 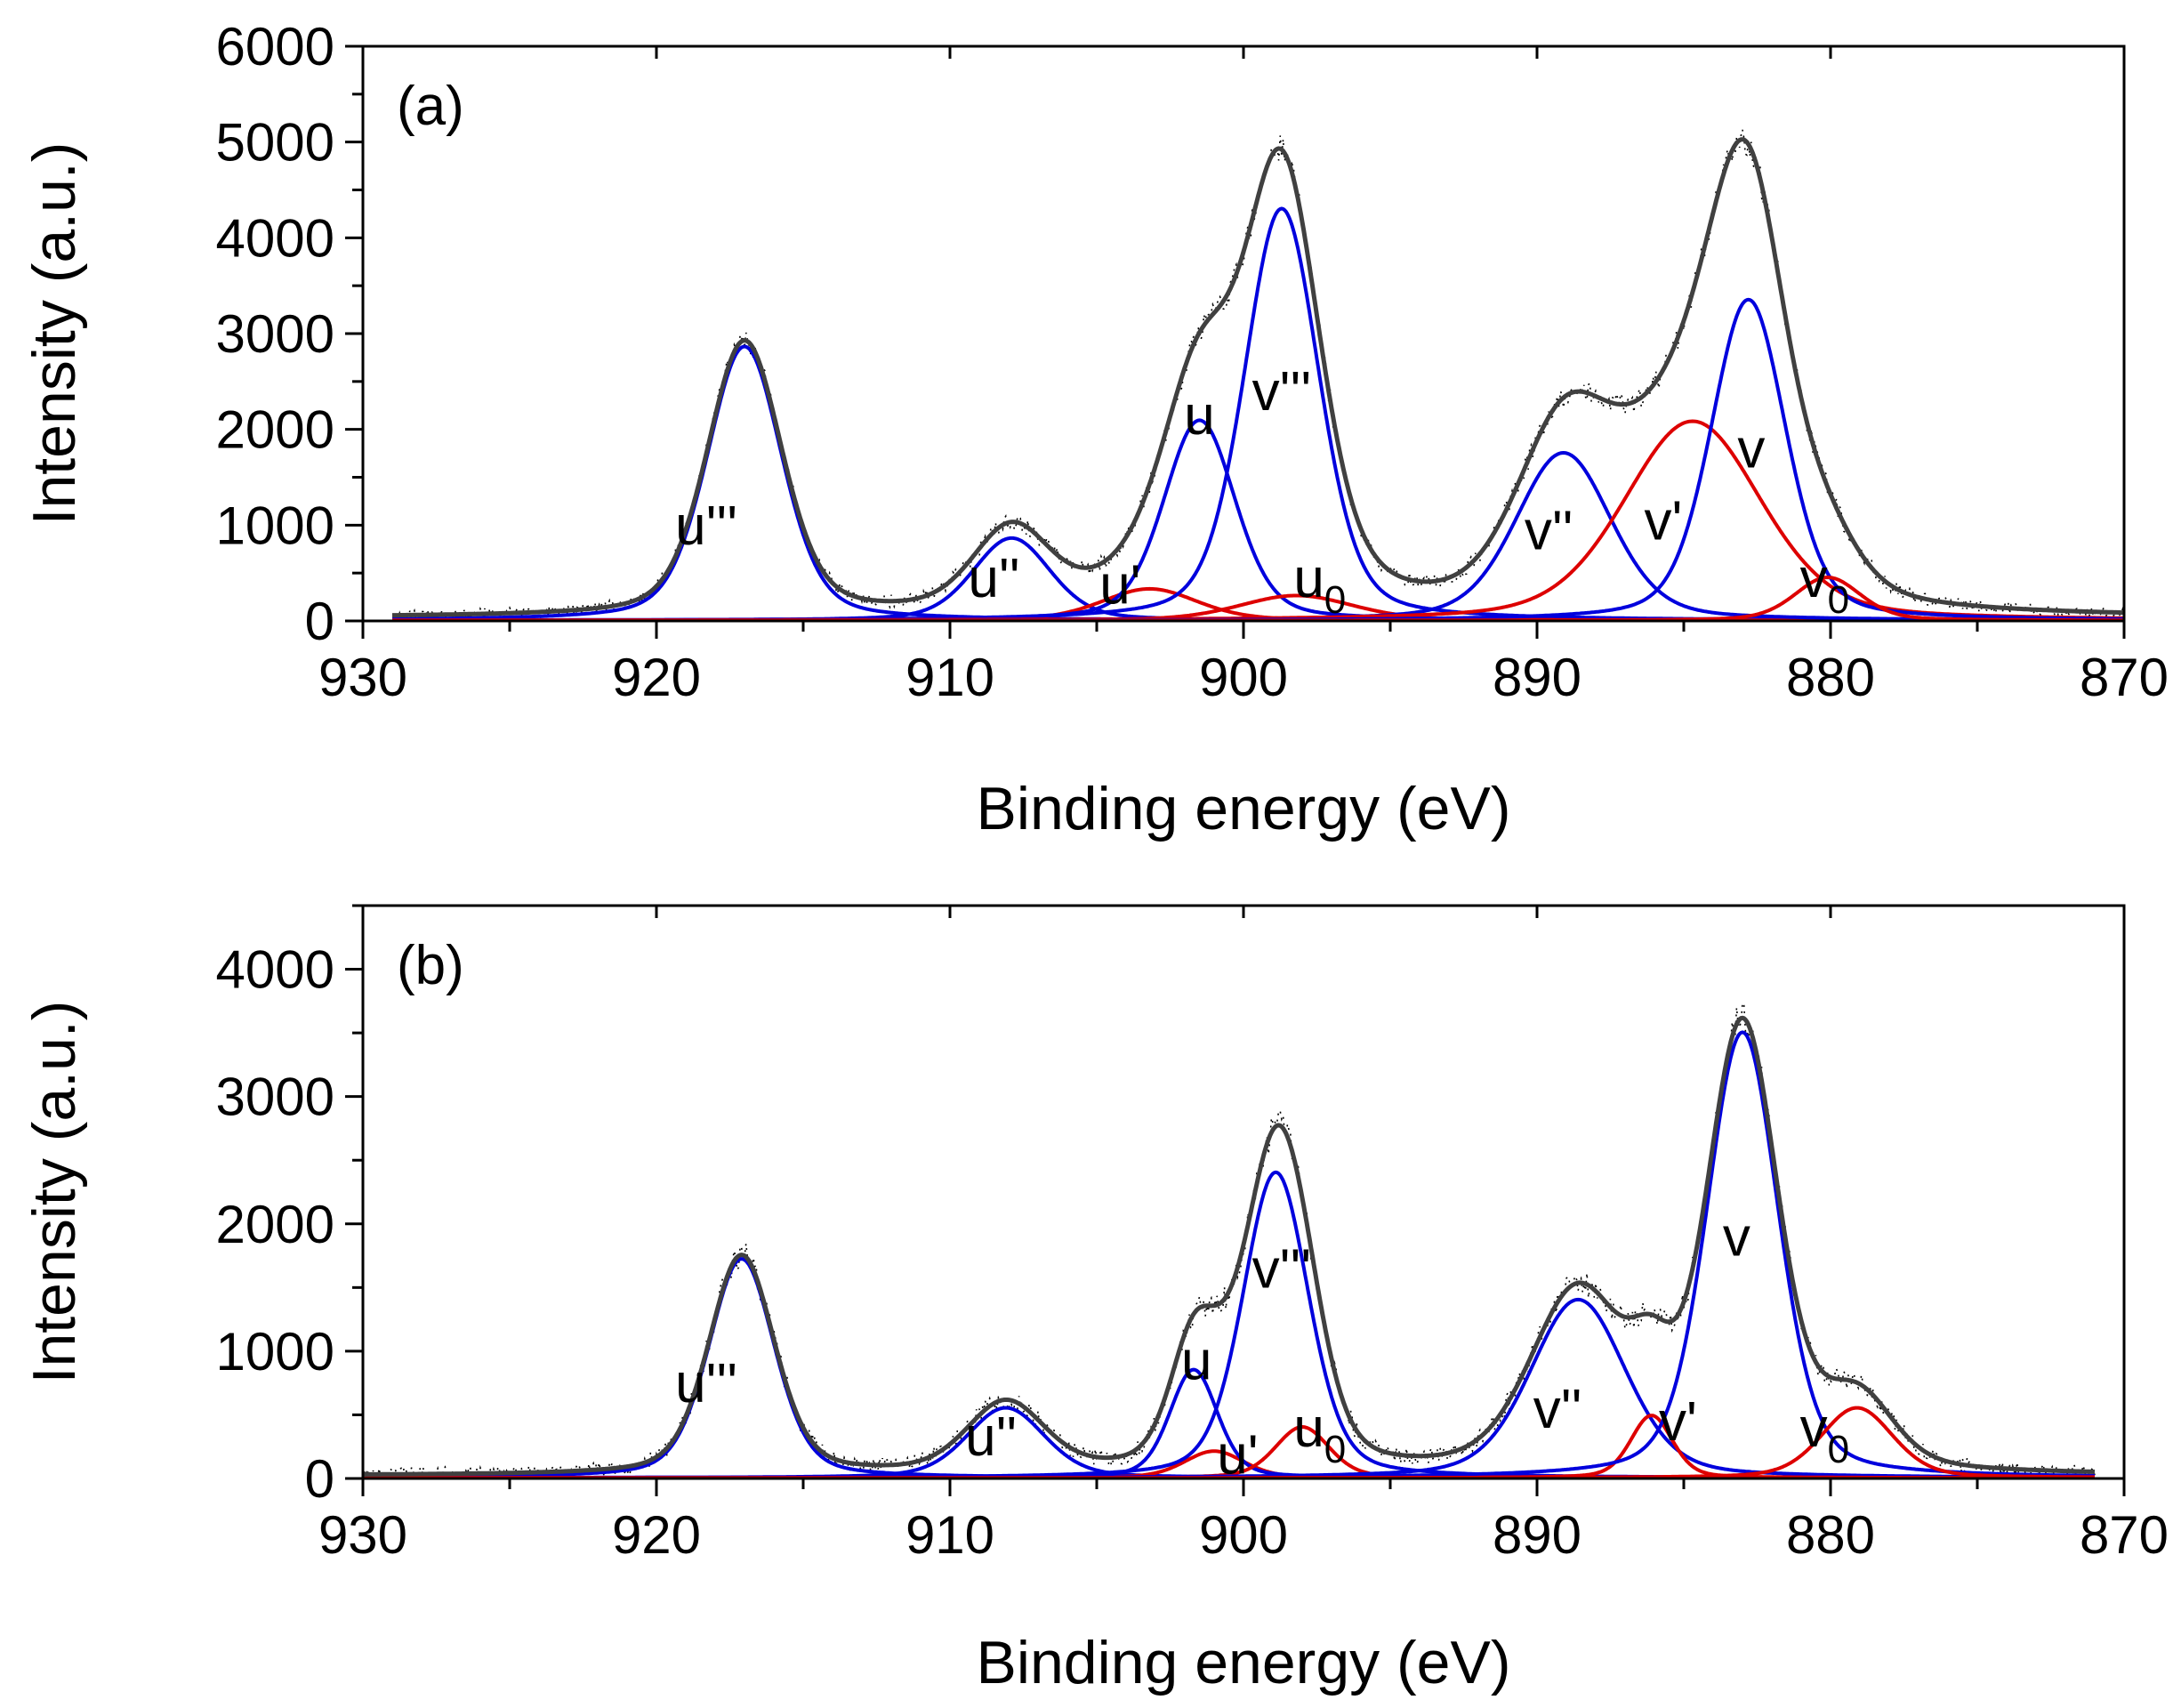 I want to click on component-peak-upp, so click(x=1257, y=578).